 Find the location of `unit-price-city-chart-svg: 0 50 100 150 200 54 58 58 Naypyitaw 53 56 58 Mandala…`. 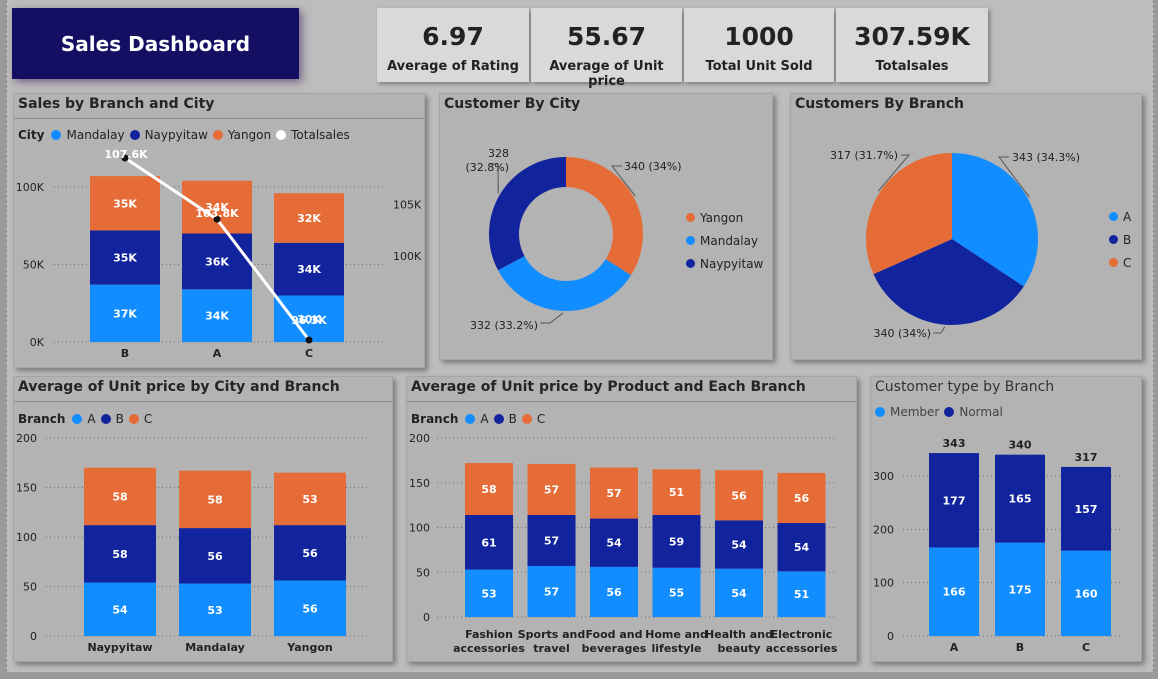

unit-price-city-chart-svg: 0 50 100 150 200 54 58 58 Naypyitaw 53 56 58 Mandala… is located at coordinates (192, 543).